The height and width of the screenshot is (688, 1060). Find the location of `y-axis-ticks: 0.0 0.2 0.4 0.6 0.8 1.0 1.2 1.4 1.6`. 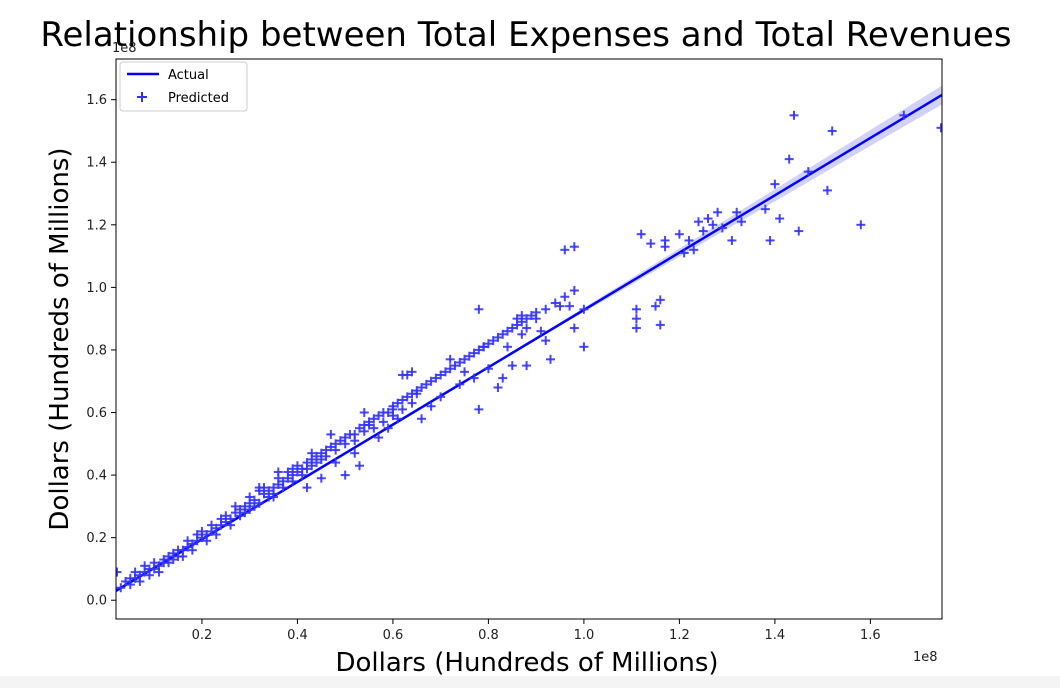

y-axis-ticks: 0.0 0.2 0.4 0.6 0.8 1.0 1.2 1.4 1.6 is located at coordinates (101, 351).